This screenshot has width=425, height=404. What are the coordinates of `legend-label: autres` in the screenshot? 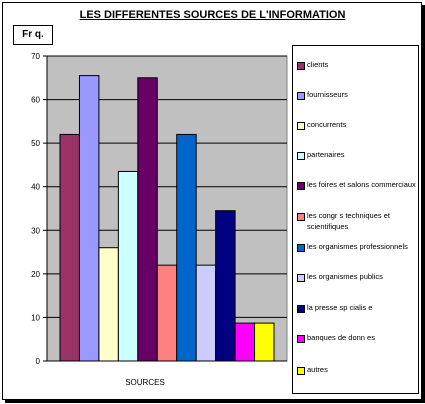 It's located at (317, 369).